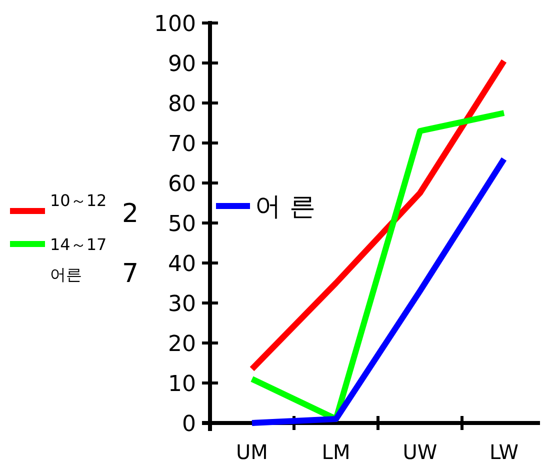  What do you see at coordinates (182, 184) in the screenshot?
I see `y-tick-label: 60` at bounding box center [182, 184].